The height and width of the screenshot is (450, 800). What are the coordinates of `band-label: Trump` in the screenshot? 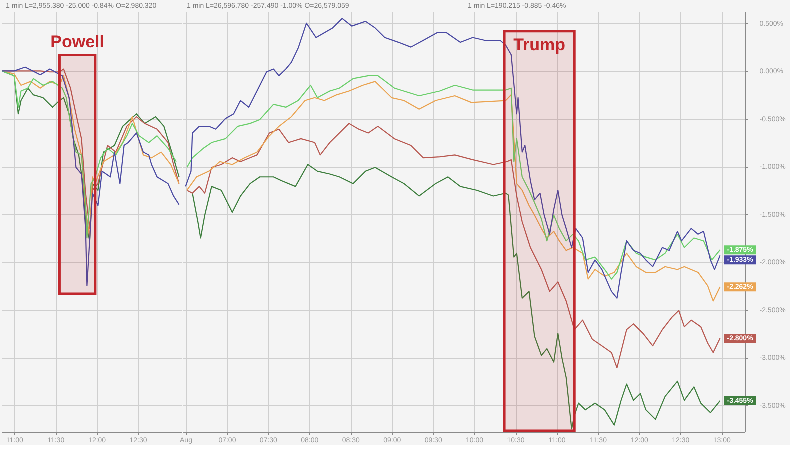 It's located at (540, 44).